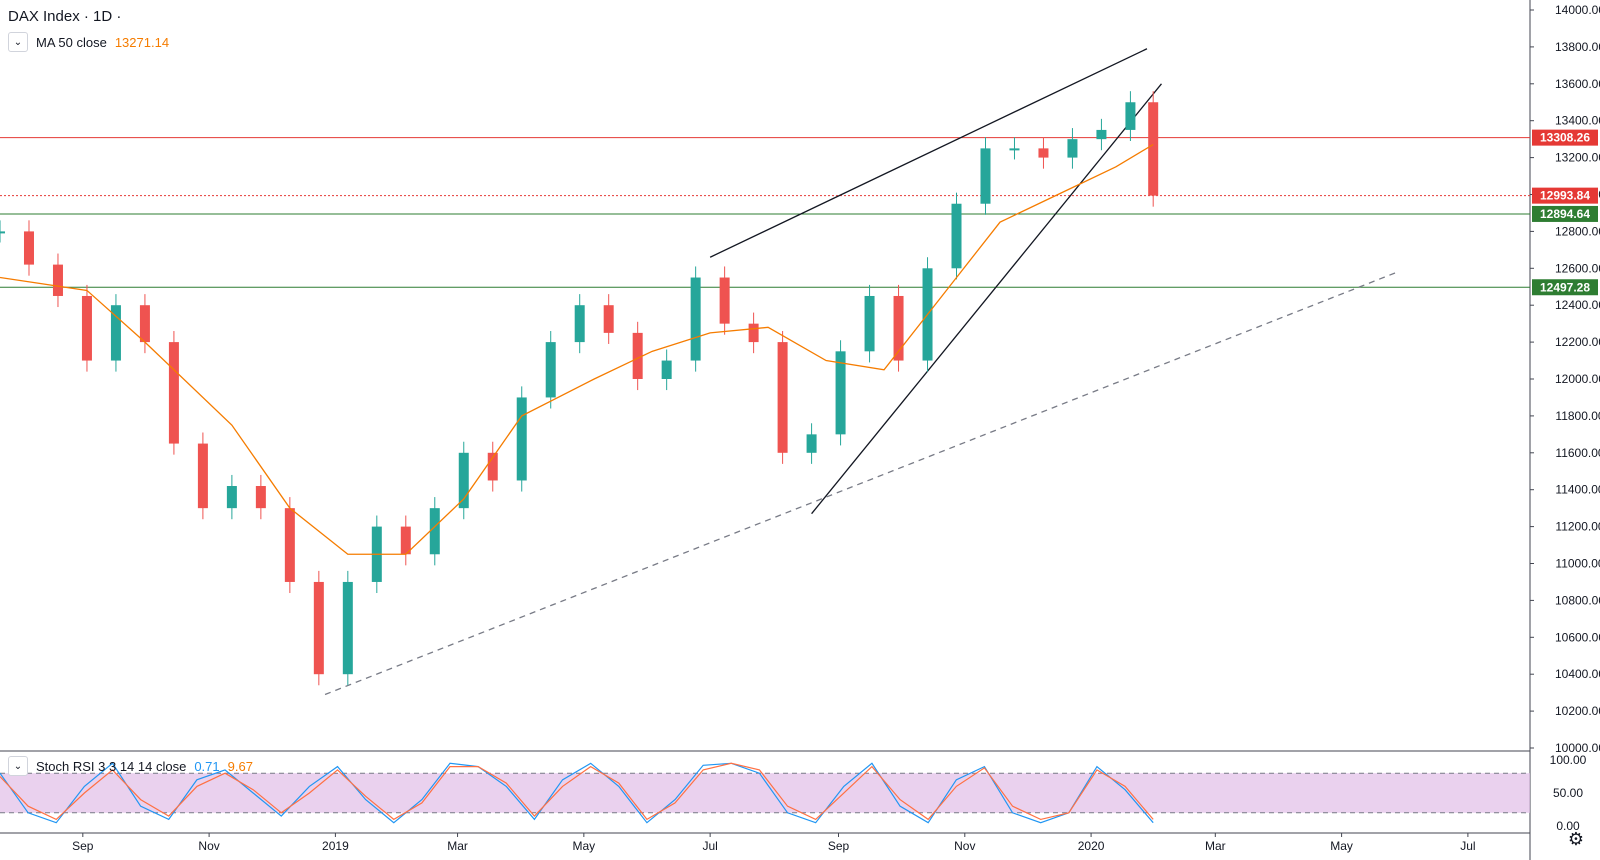  Describe the element at coordinates (1577, 748) in the screenshot. I see `y-tick-label: 10000.00` at that location.